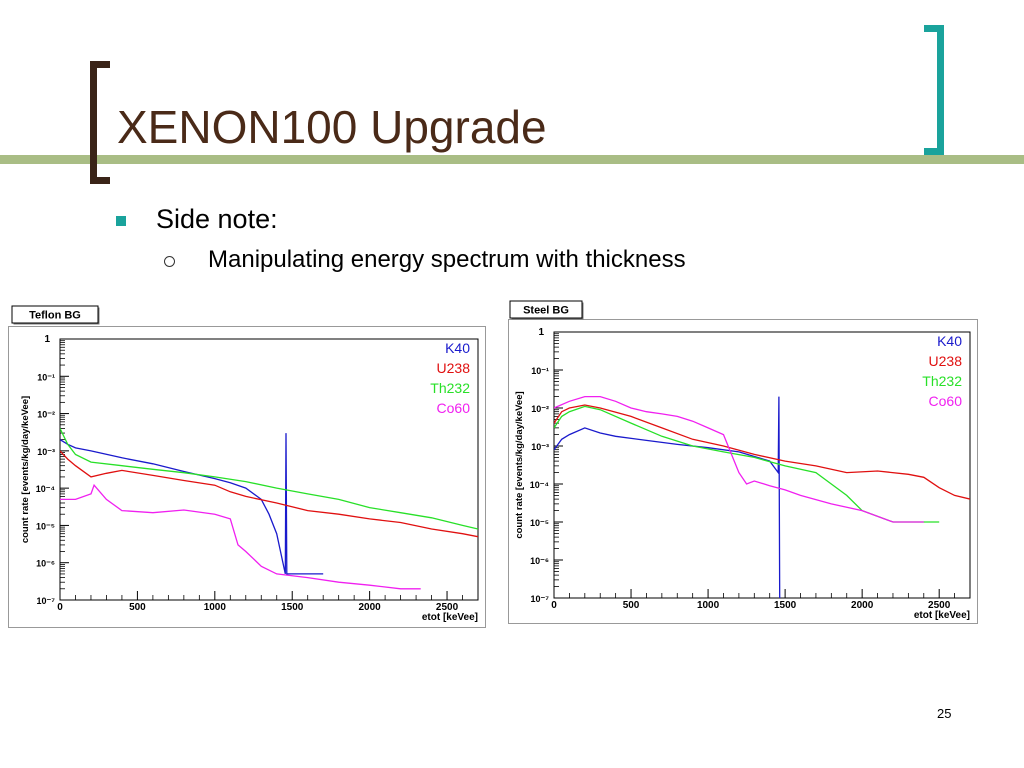 Image resolution: width=1024 pixels, height=768 pixels. Describe the element at coordinates (100, 122) in the screenshot. I see `left-bracket` at that location.